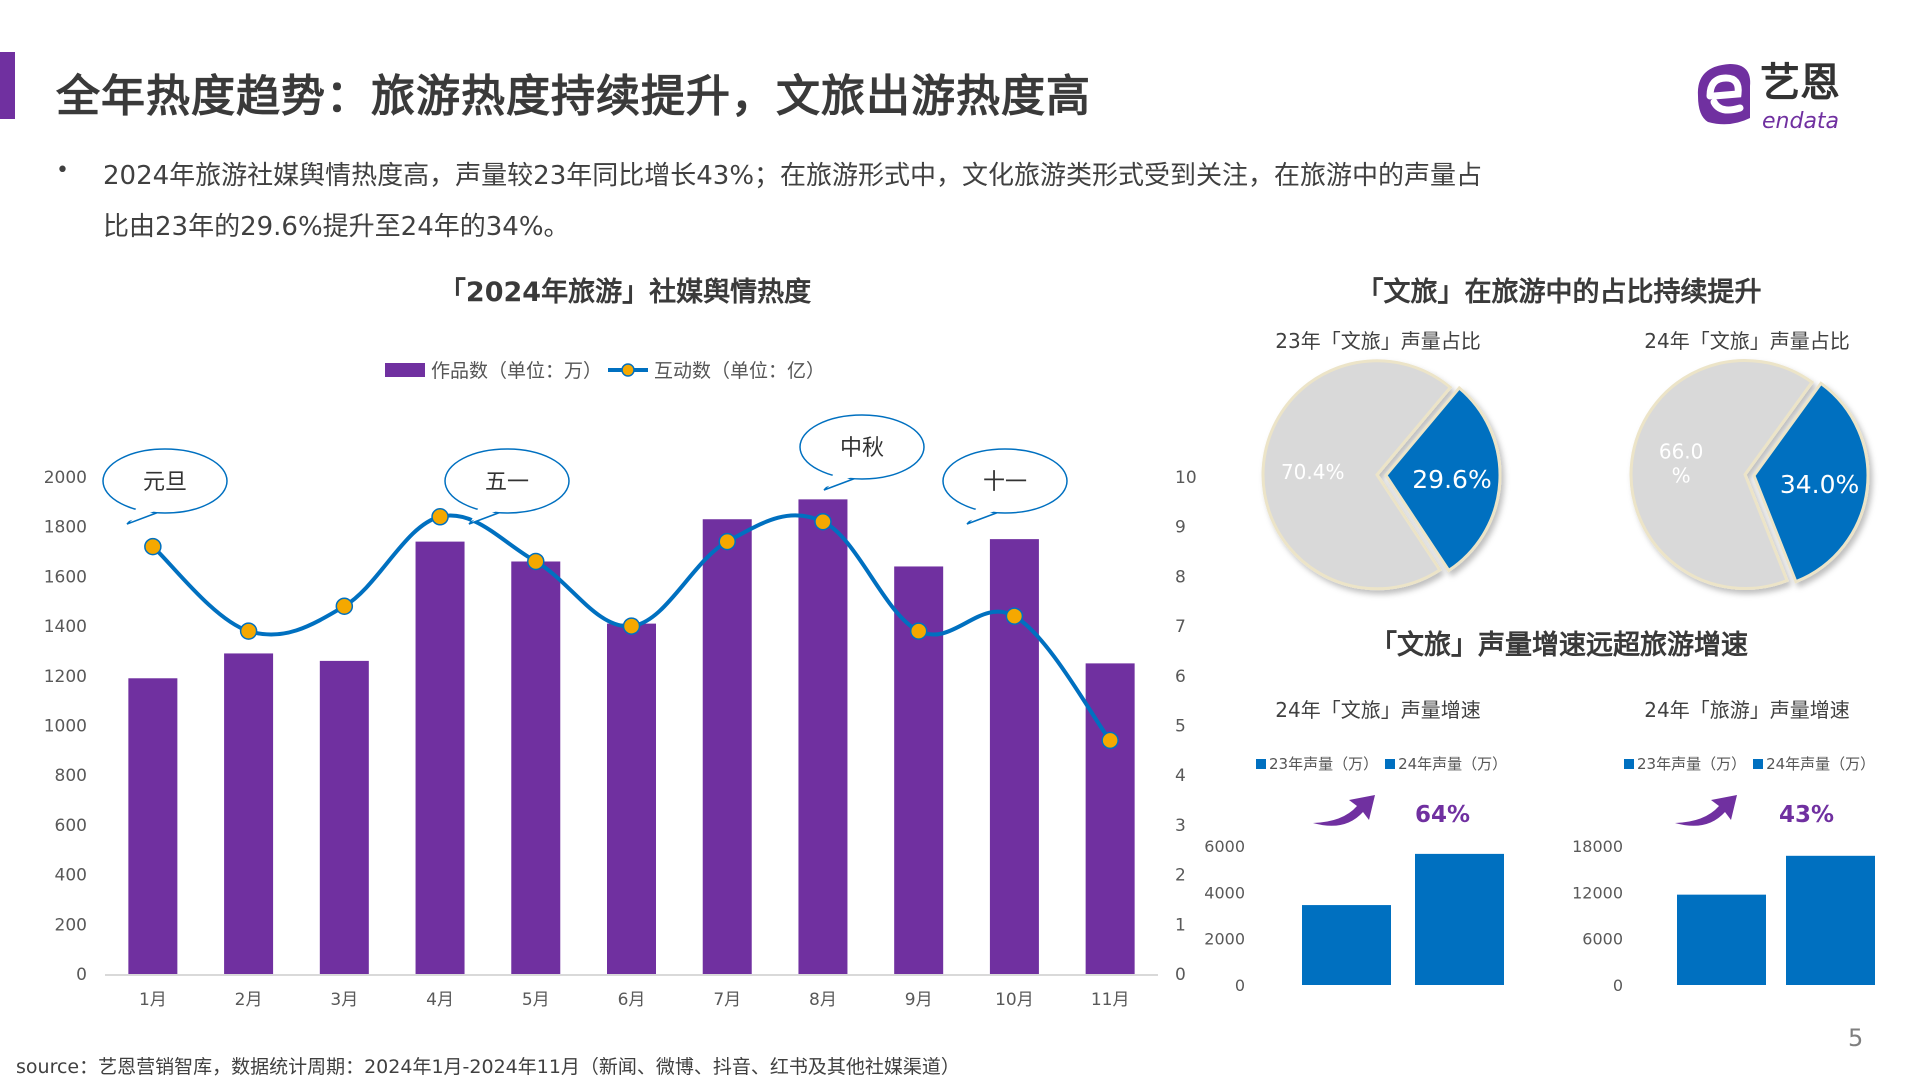  Describe the element at coordinates (65, 727) in the screenshot. I see `left-axis-tick: 1000` at that location.